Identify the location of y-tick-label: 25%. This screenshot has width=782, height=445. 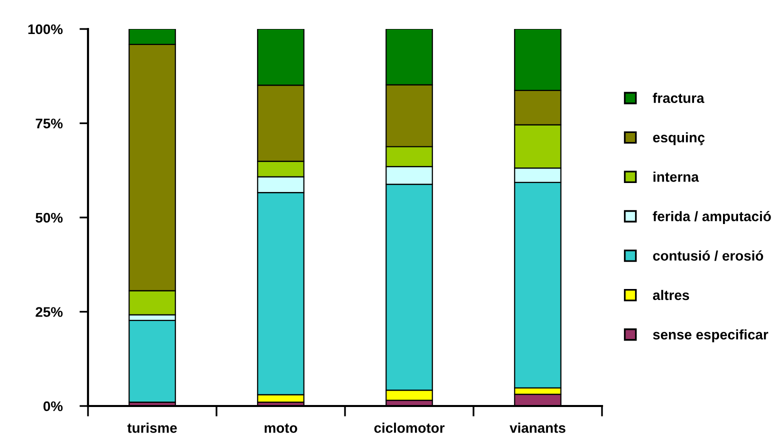
(49, 312).